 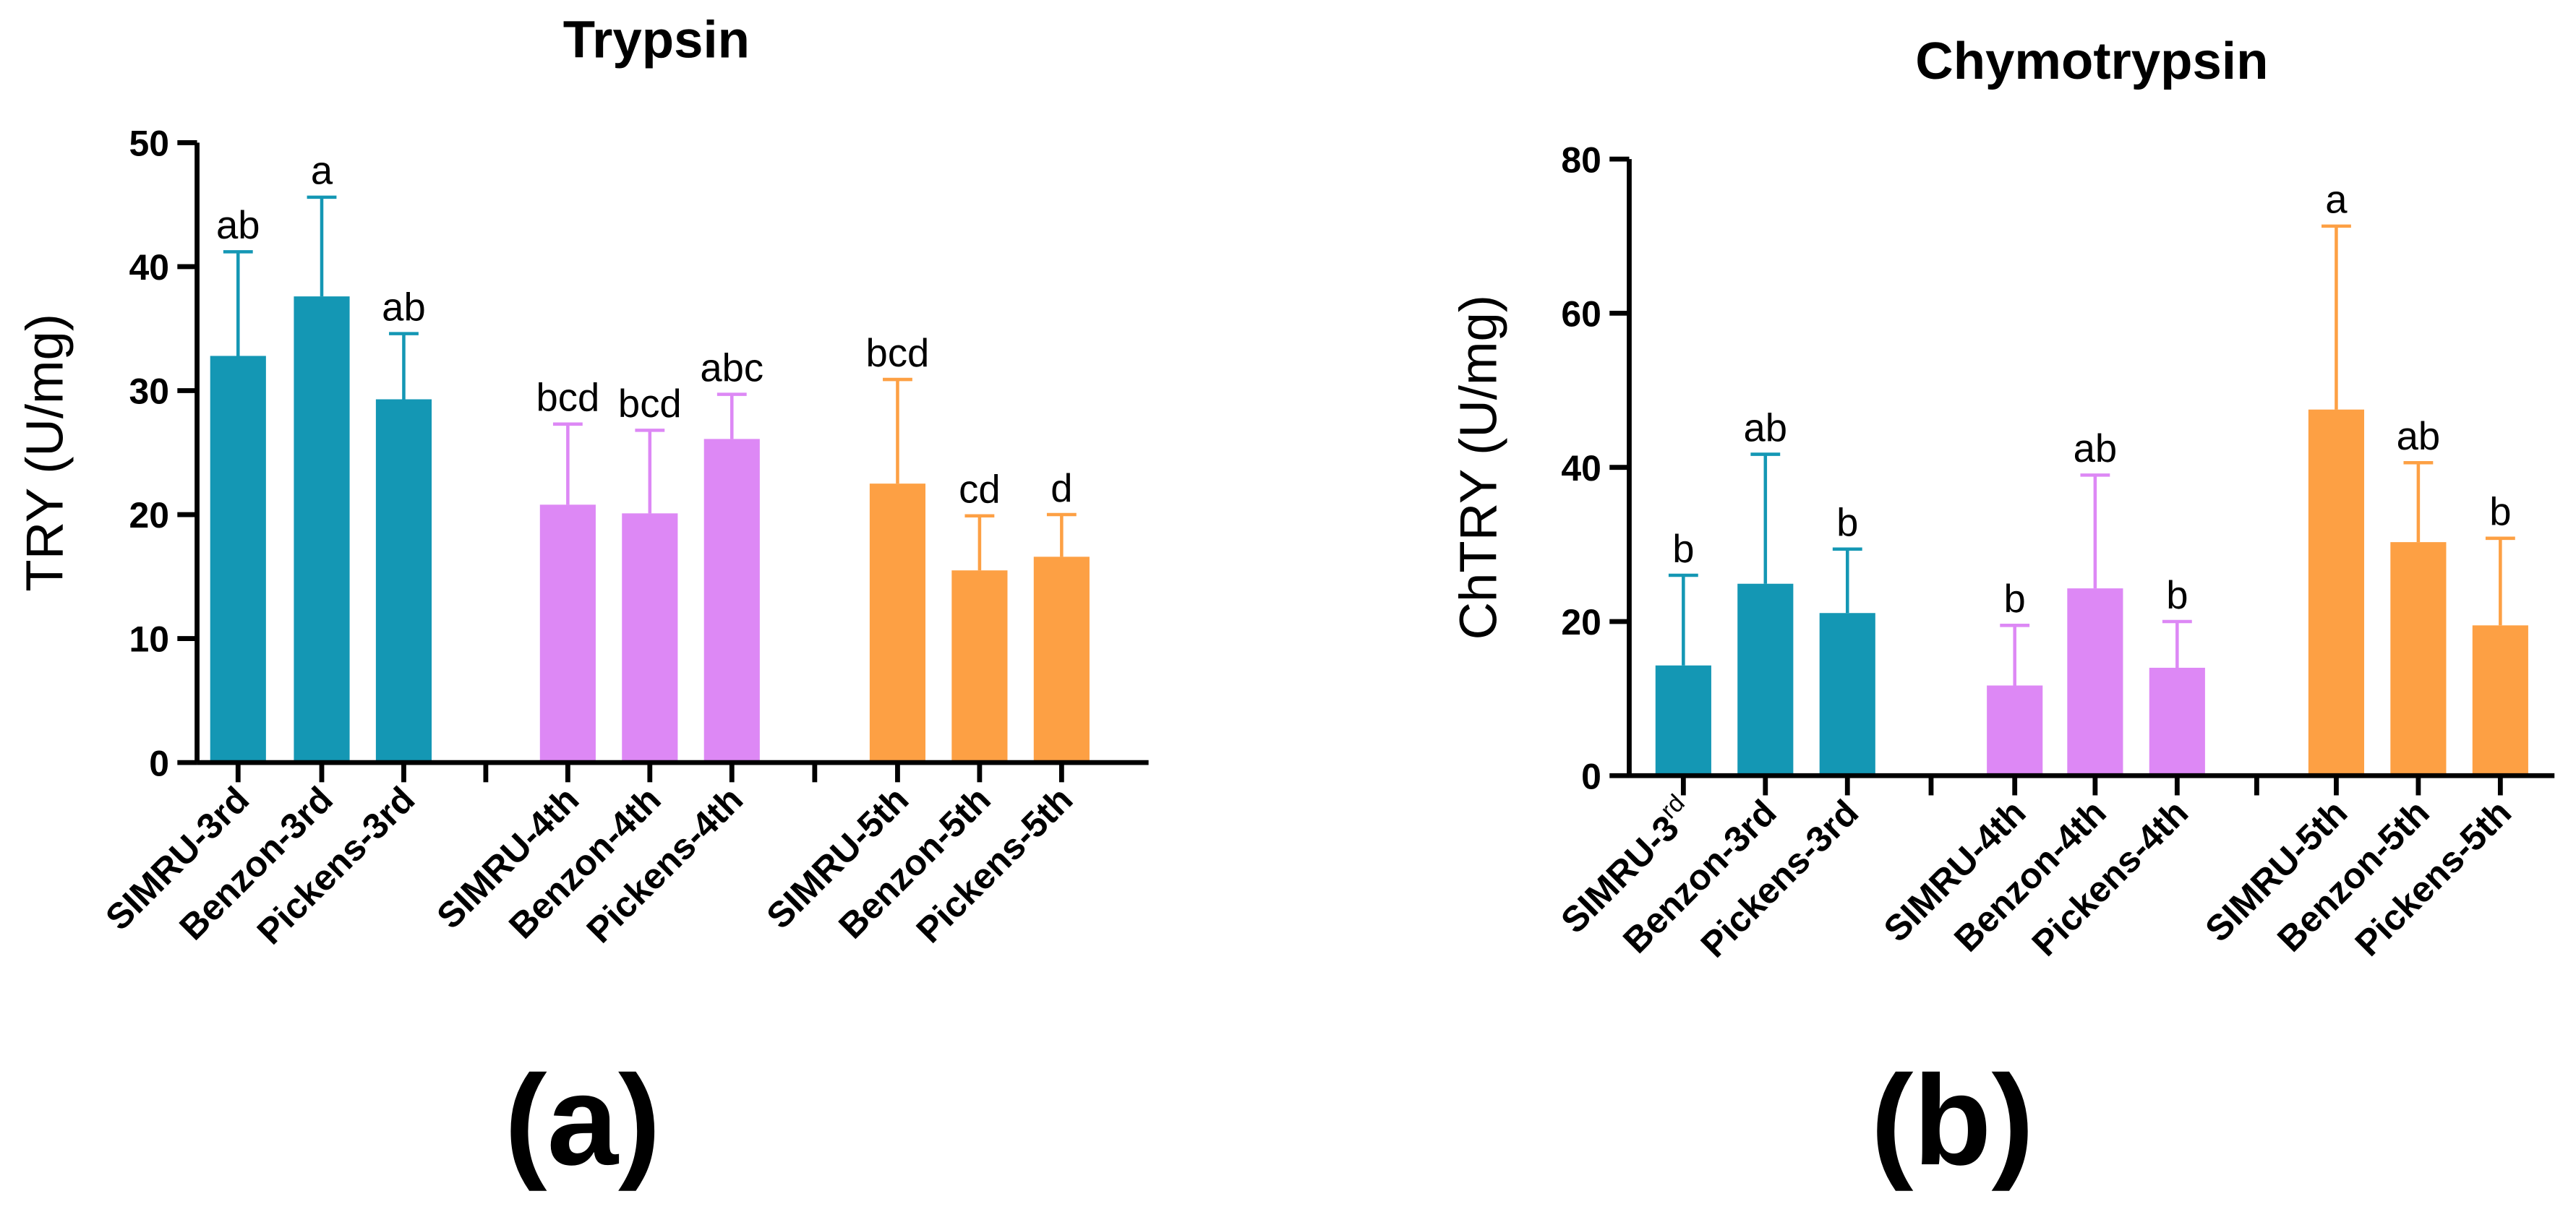 What do you see at coordinates (731, 367) in the screenshot?
I see `significance-label: abc` at bounding box center [731, 367].